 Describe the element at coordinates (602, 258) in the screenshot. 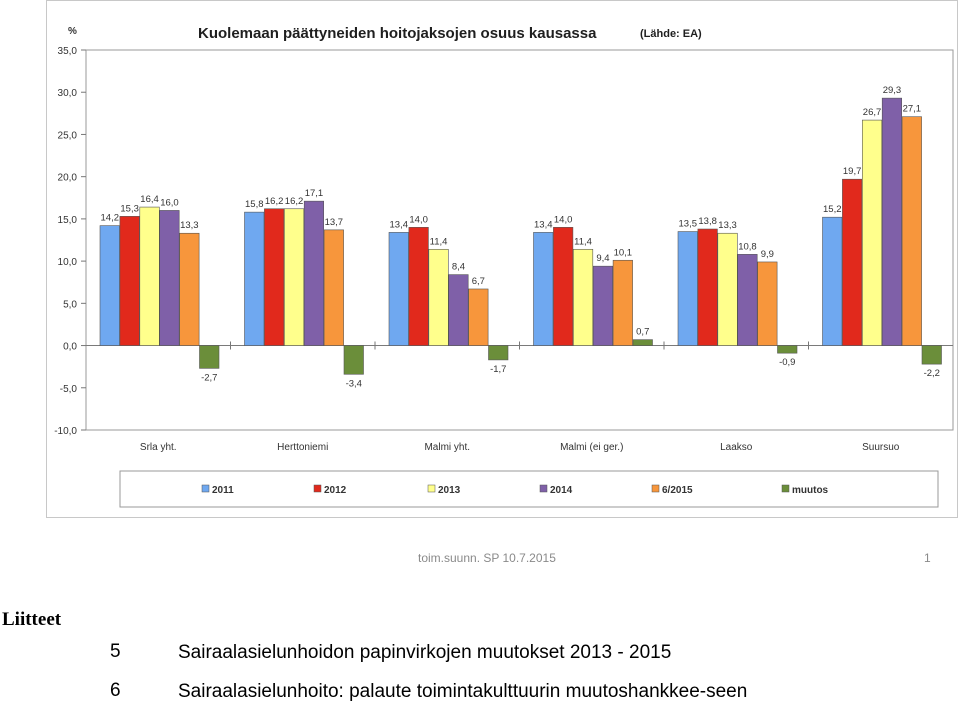

I see `data-label: 9,4` at that location.